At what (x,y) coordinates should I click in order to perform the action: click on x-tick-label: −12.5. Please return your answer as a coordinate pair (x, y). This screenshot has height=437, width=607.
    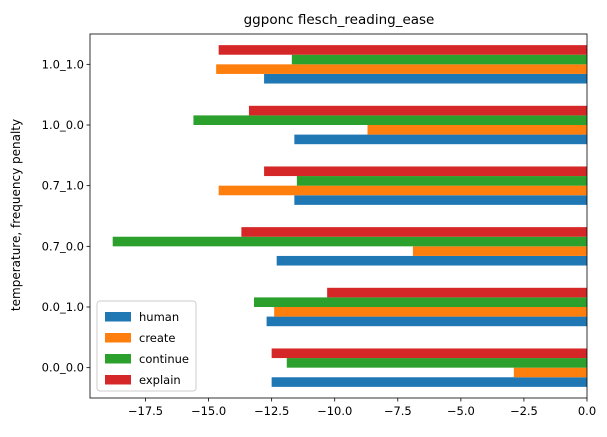
    Looking at the image, I should click on (271, 411).